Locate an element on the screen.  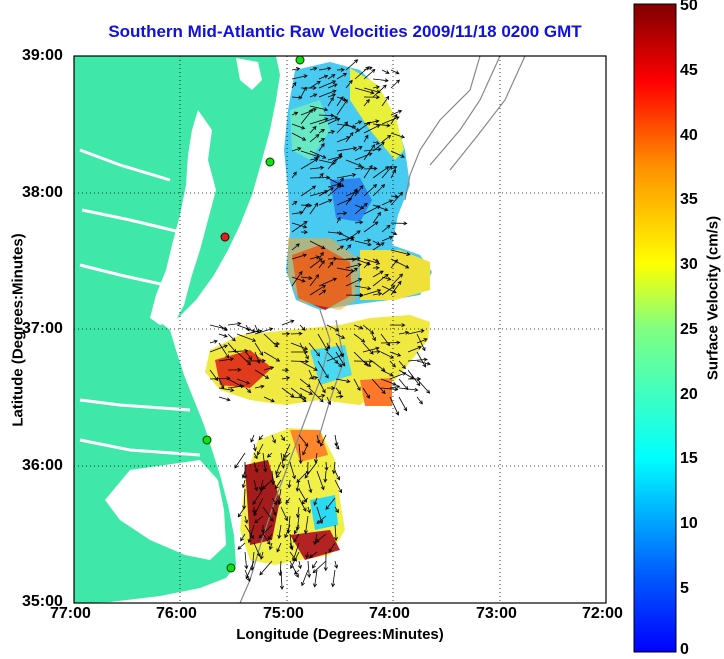
radar-site-marker is located at coordinates (231, 568).